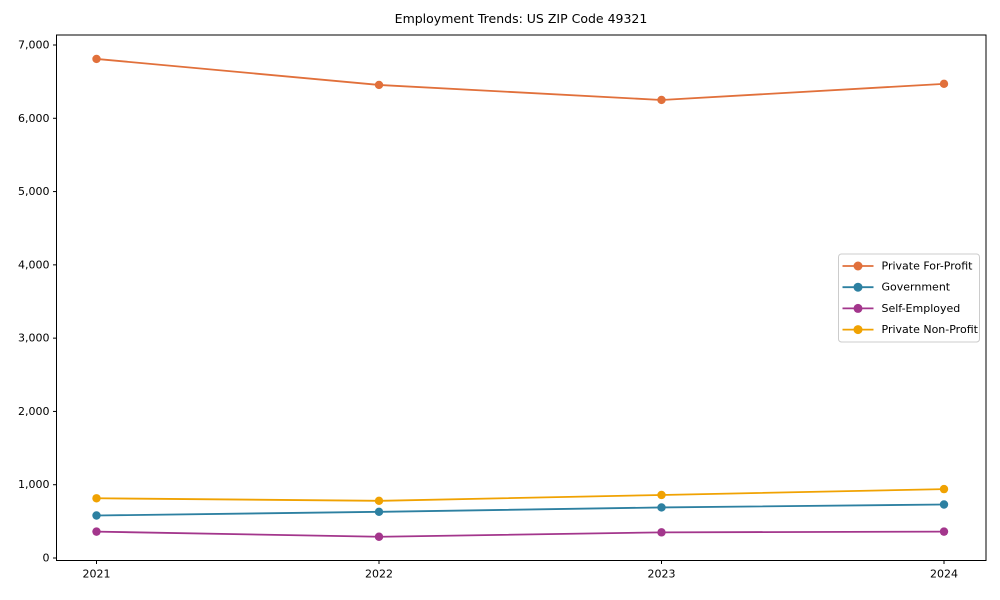 The image size is (1000, 600). What do you see at coordinates (96, 515) in the screenshot?
I see `data-point-government-2021` at bounding box center [96, 515].